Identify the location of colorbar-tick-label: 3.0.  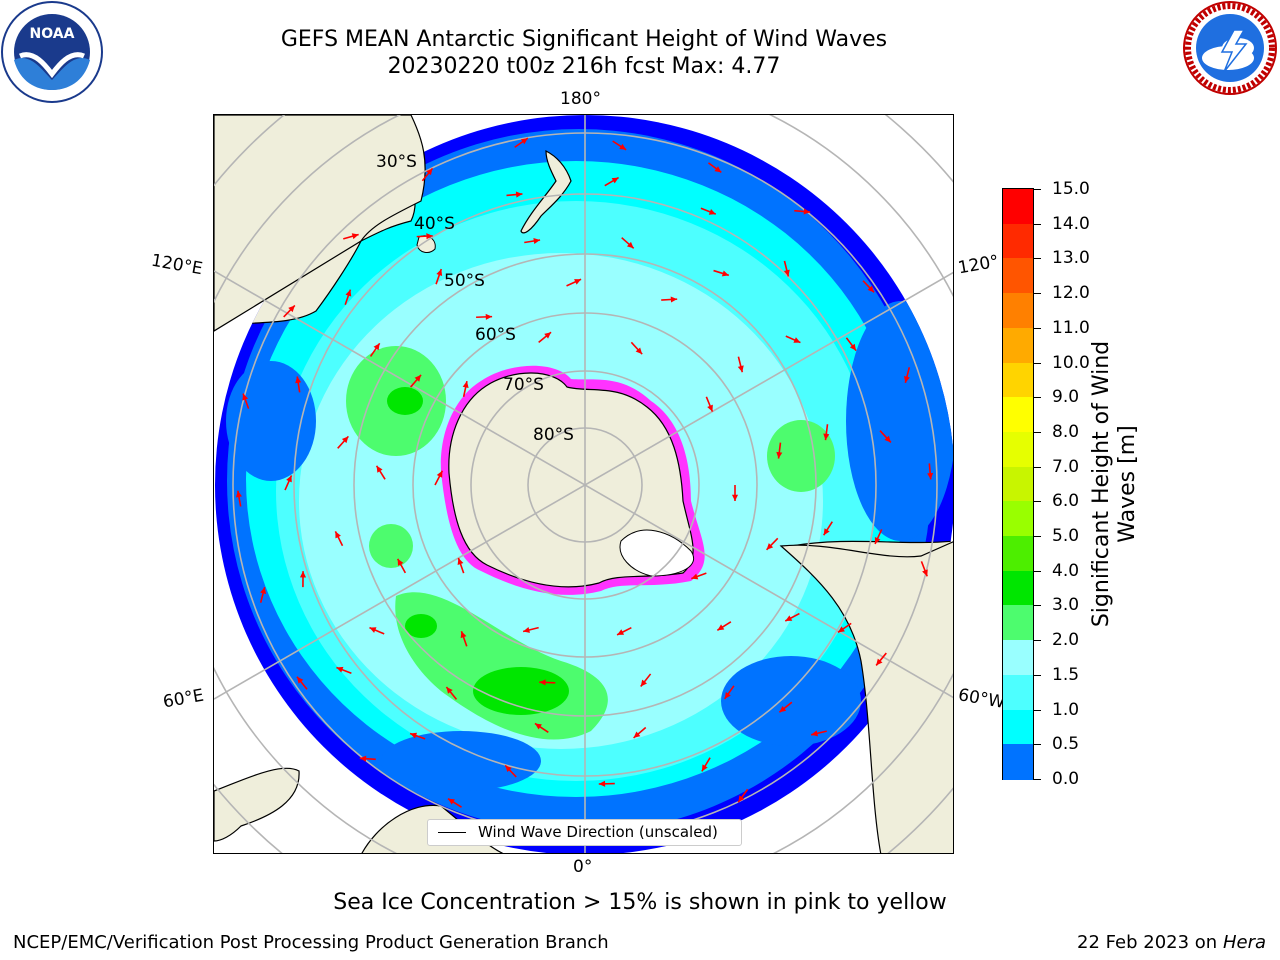
(1066, 605).